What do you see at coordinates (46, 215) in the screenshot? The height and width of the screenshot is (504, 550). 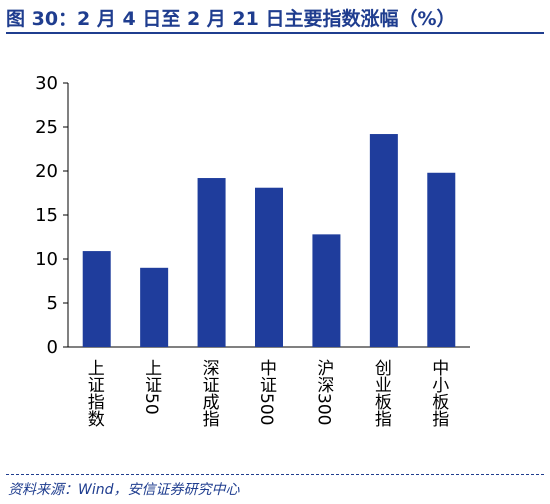 I see `y-tick-label: 15` at bounding box center [46, 215].